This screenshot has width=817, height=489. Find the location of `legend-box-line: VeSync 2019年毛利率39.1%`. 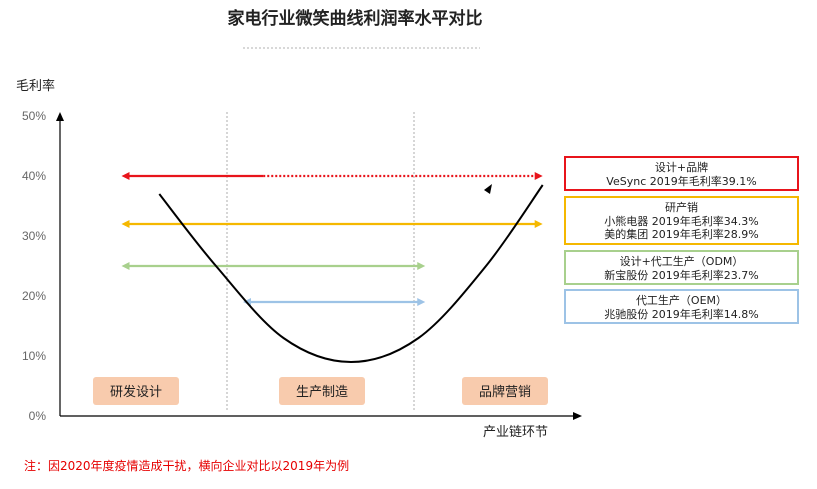

legend-box-line: VeSync 2019年毛利率39.1% is located at coordinates (681, 181).